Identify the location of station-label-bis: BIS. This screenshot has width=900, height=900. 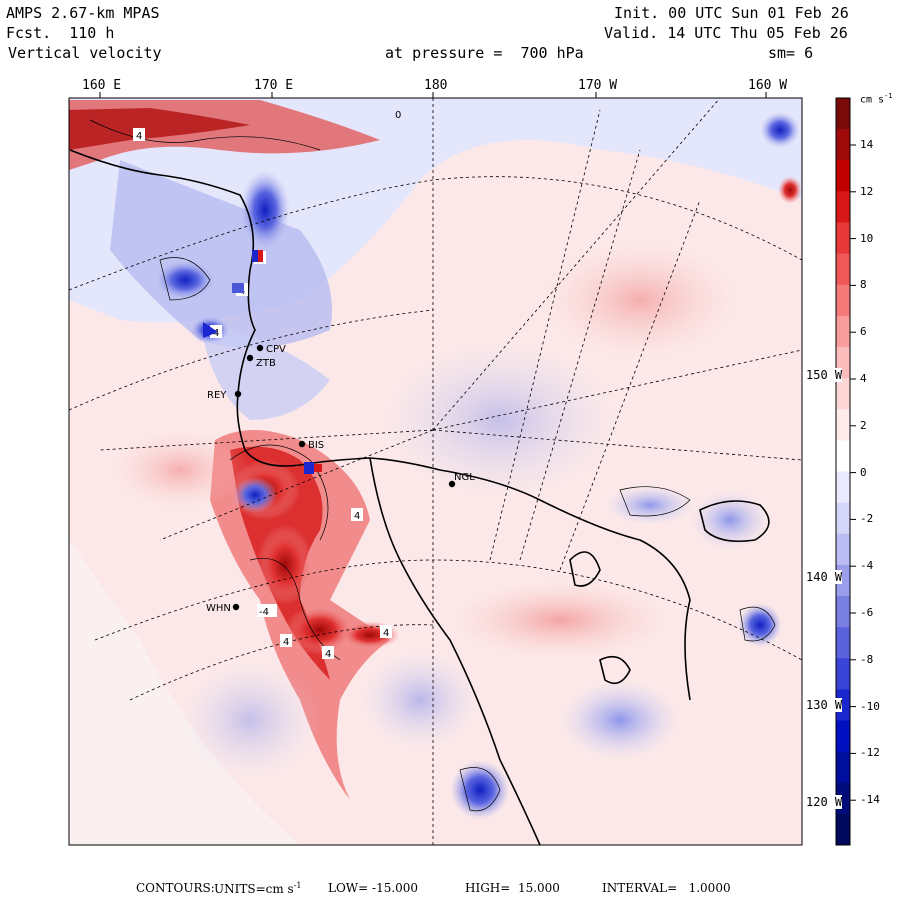
(316, 445).